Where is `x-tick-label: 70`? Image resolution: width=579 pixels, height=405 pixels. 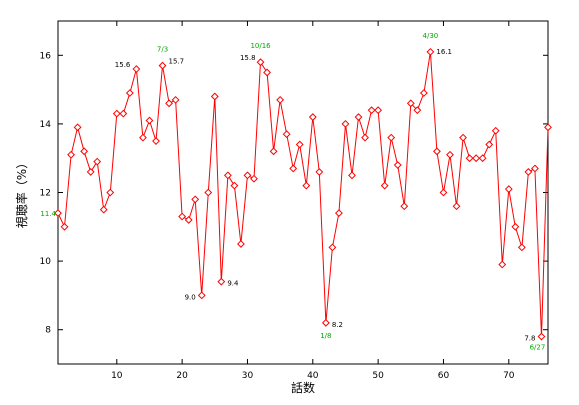
x-tick-label: 70 is located at coordinates (509, 376).